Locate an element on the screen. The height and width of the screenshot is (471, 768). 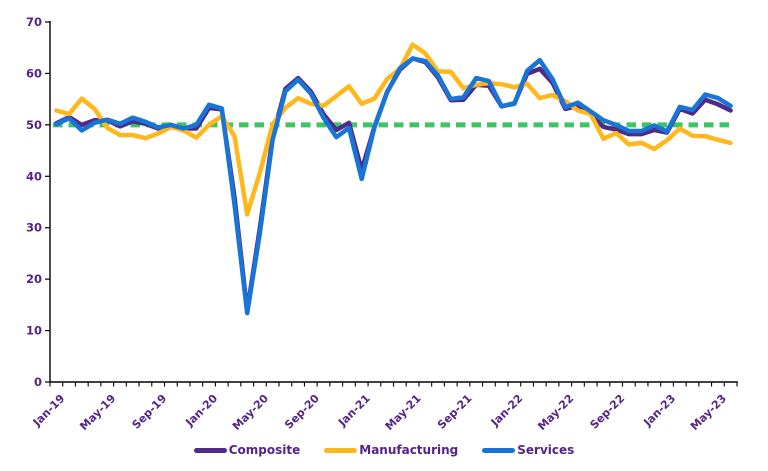
legend-item-manufacturing: Manufacturing is located at coordinates (391, 450).